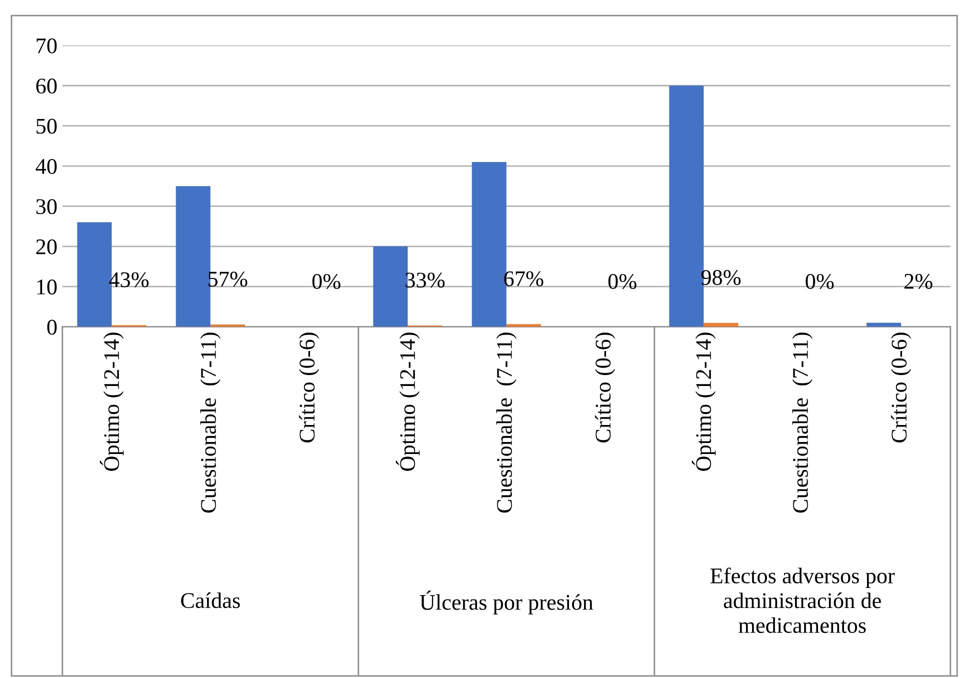  Describe the element at coordinates (46, 46) in the screenshot. I see `y-tick-label: 70` at that location.